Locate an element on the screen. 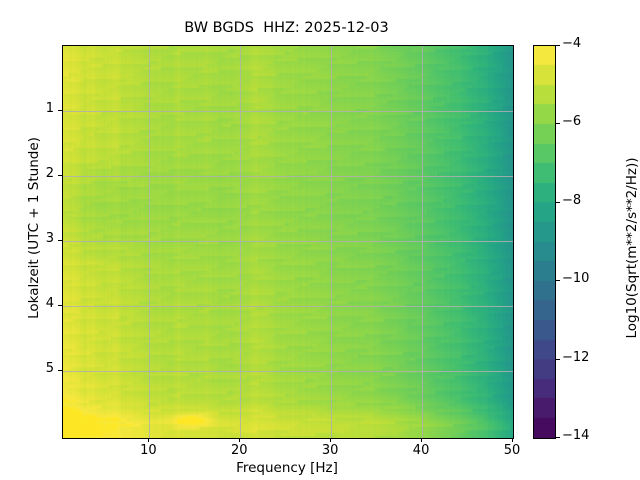 Image resolution: width=640 pixels, height=480 pixels. colorbar-gradient is located at coordinates (544, 242).